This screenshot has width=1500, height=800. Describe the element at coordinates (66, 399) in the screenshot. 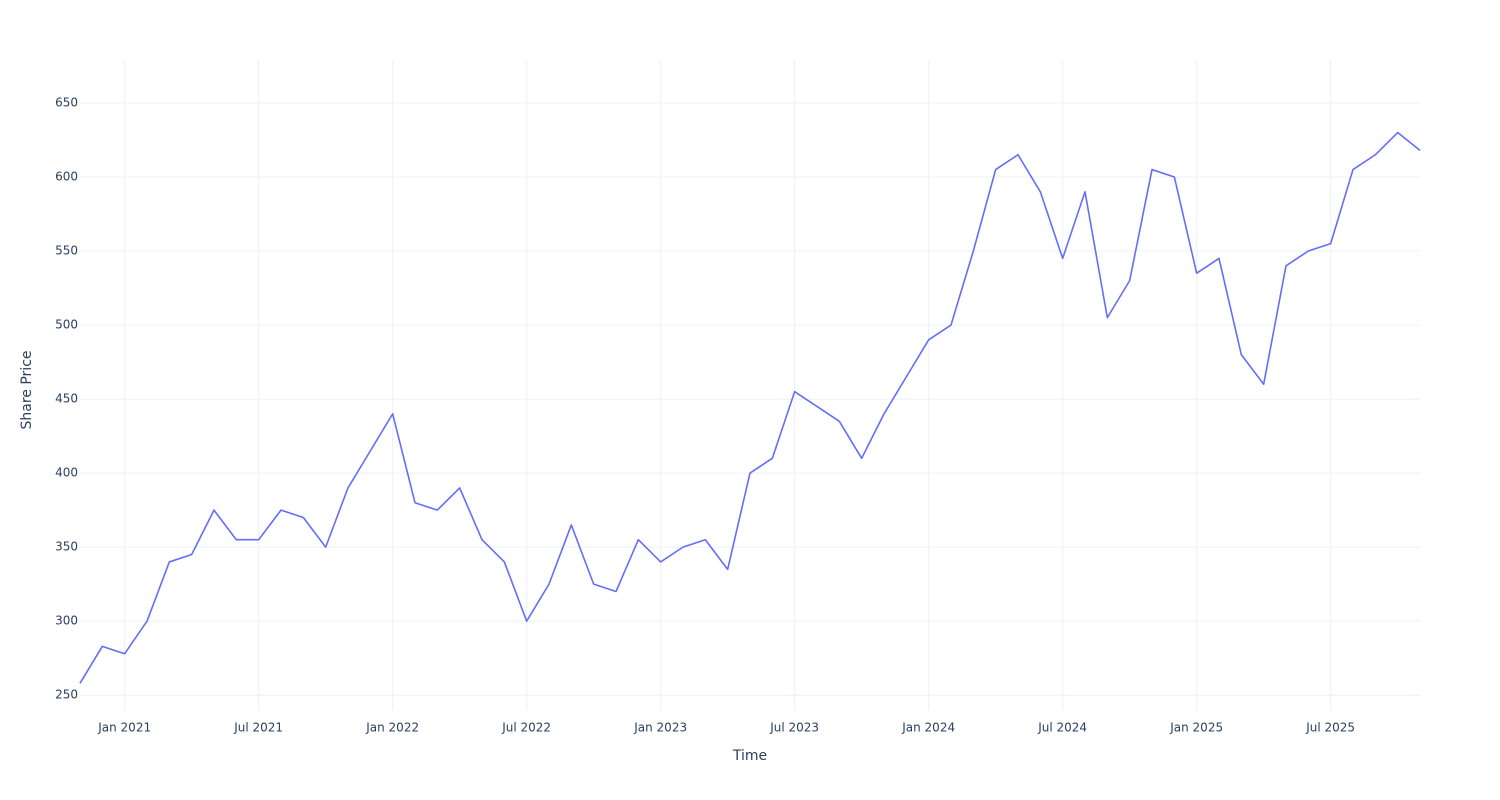

I see `y-tick-label: 450` at that location.